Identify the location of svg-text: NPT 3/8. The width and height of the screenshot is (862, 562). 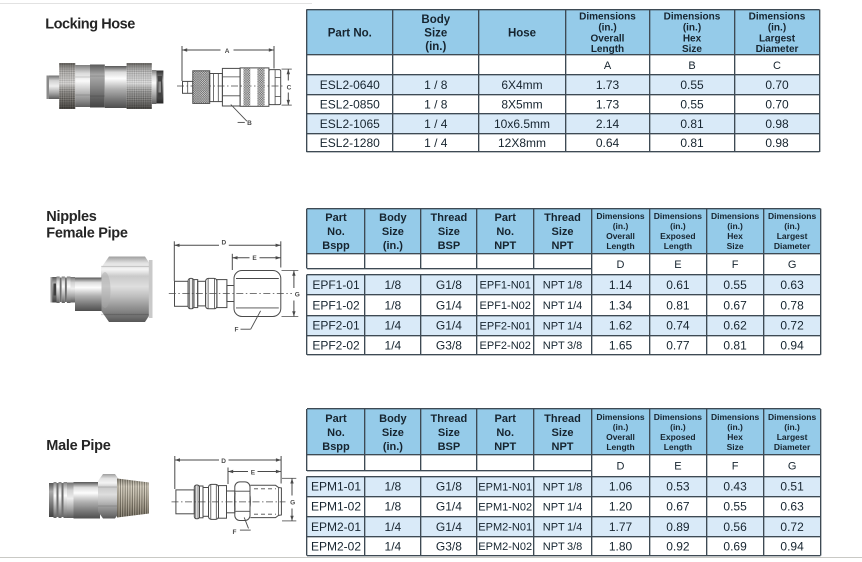
(563, 346).